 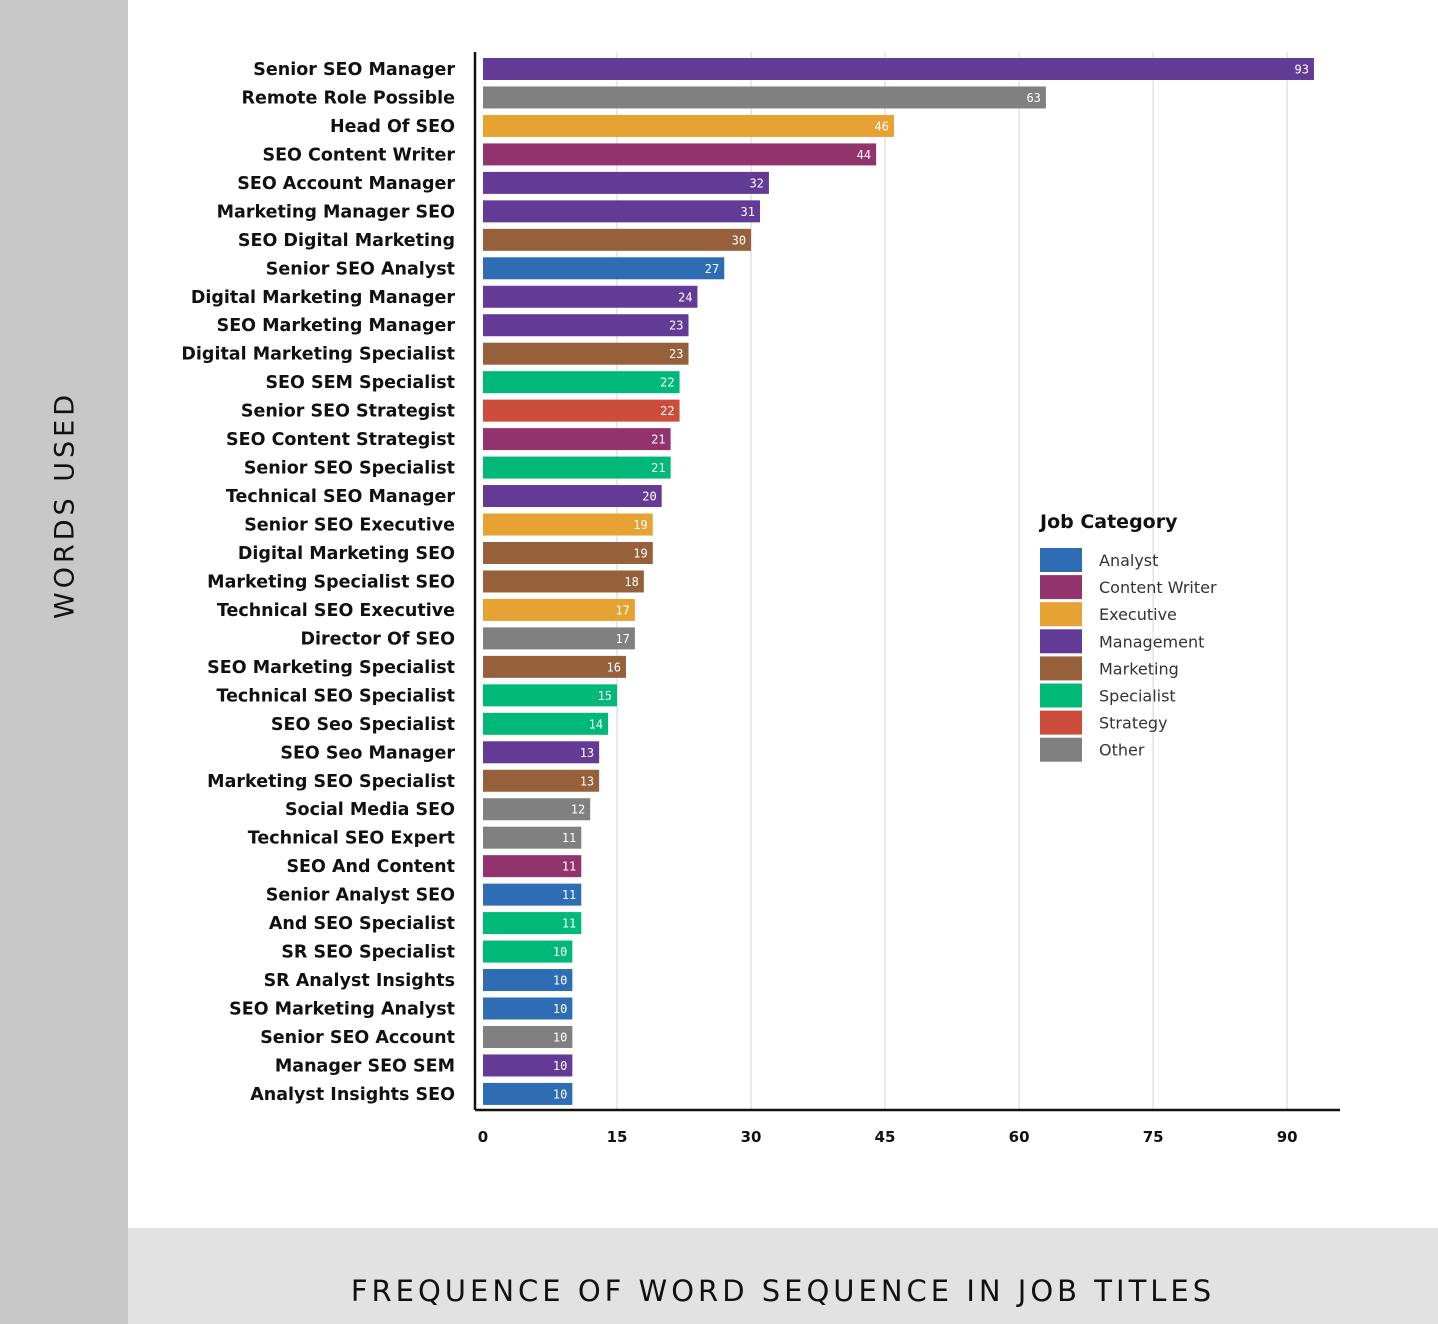 I want to click on category-label: Social Media SEO, so click(x=370, y=810).